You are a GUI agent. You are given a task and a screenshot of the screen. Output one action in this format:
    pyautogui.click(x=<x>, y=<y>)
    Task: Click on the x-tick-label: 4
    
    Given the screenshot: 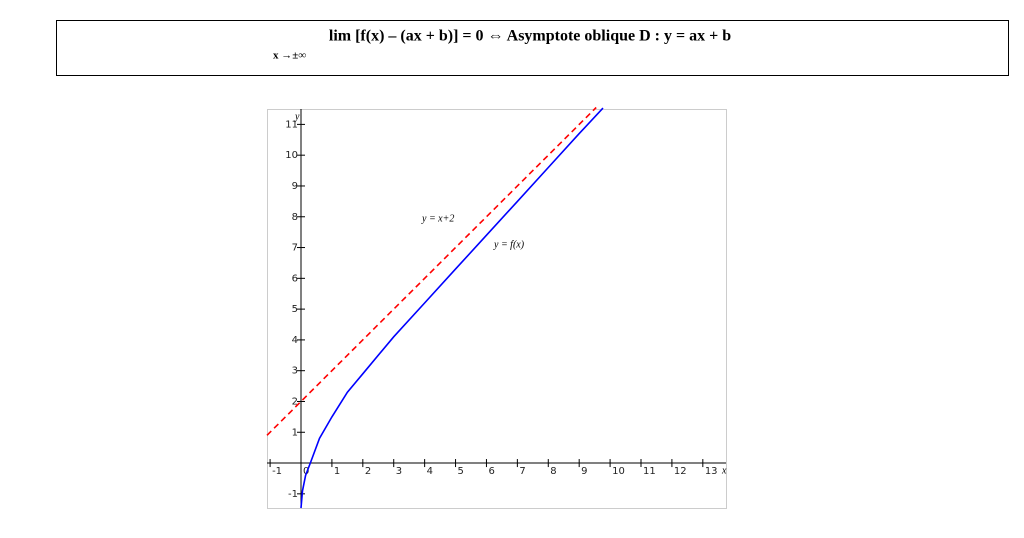 What is the action you would take?
    pyautogui.click(x=430, y=471)
    